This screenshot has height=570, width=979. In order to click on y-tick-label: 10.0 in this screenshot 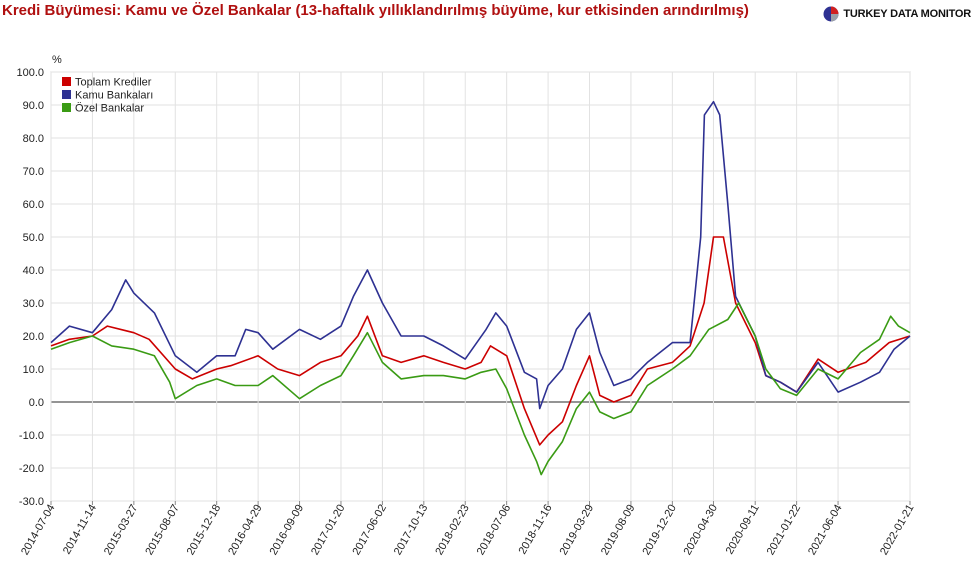, I will do `click(33, 370)`.